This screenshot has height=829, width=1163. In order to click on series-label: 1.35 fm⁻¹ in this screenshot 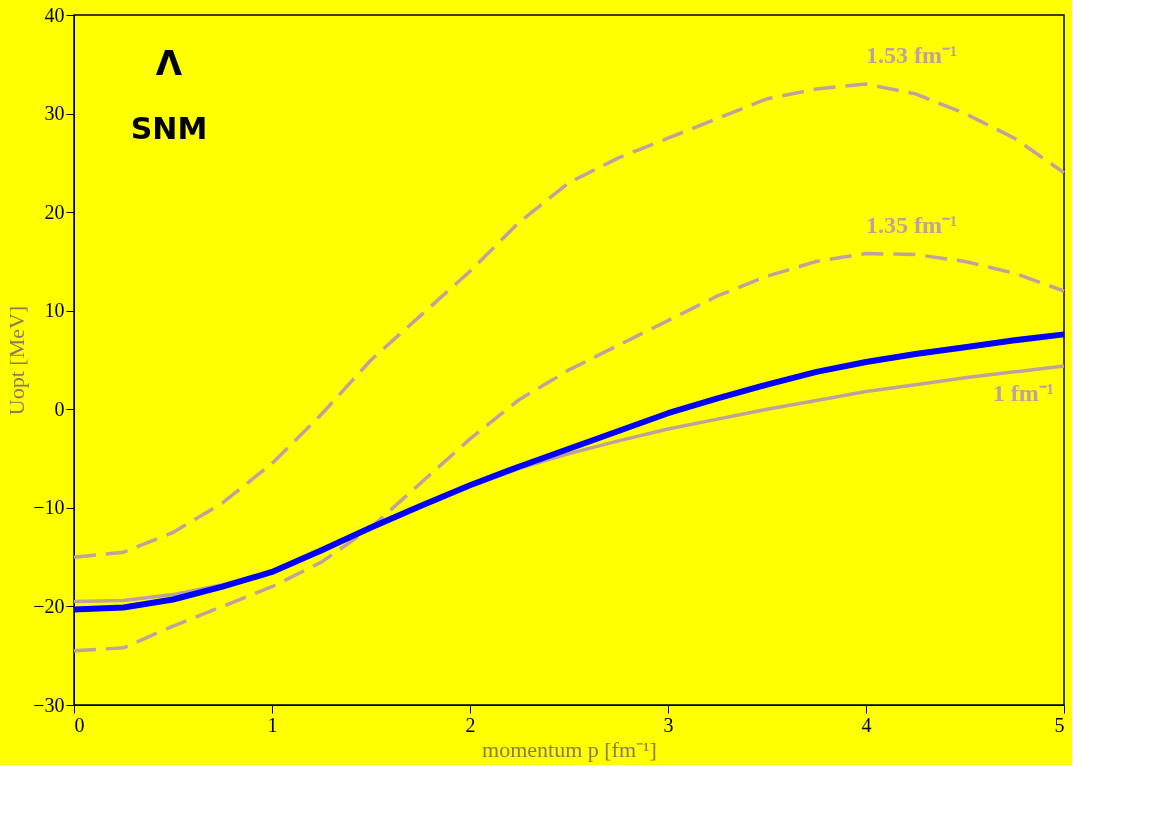, I will do `click(912, 224)`.